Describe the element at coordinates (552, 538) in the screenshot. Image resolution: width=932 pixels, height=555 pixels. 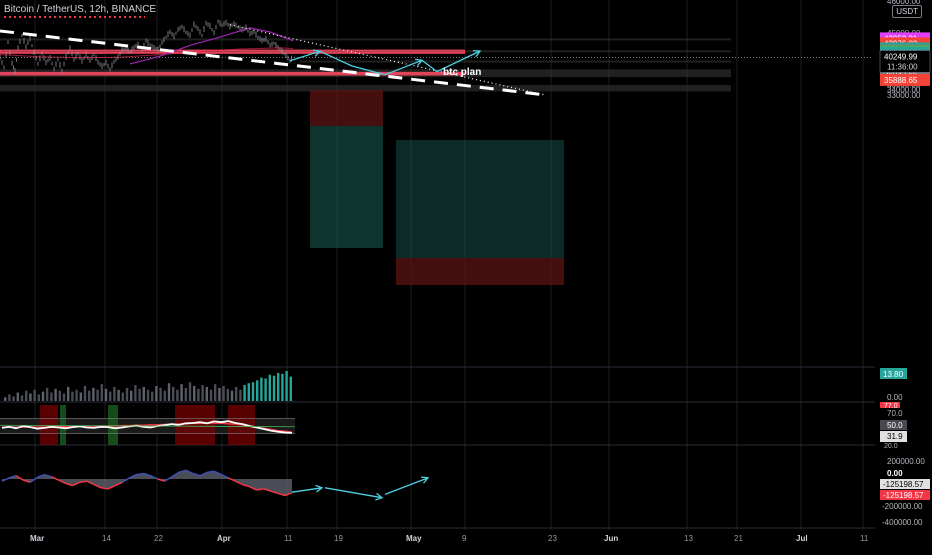
I see `time-tick-label: 23` at that location.